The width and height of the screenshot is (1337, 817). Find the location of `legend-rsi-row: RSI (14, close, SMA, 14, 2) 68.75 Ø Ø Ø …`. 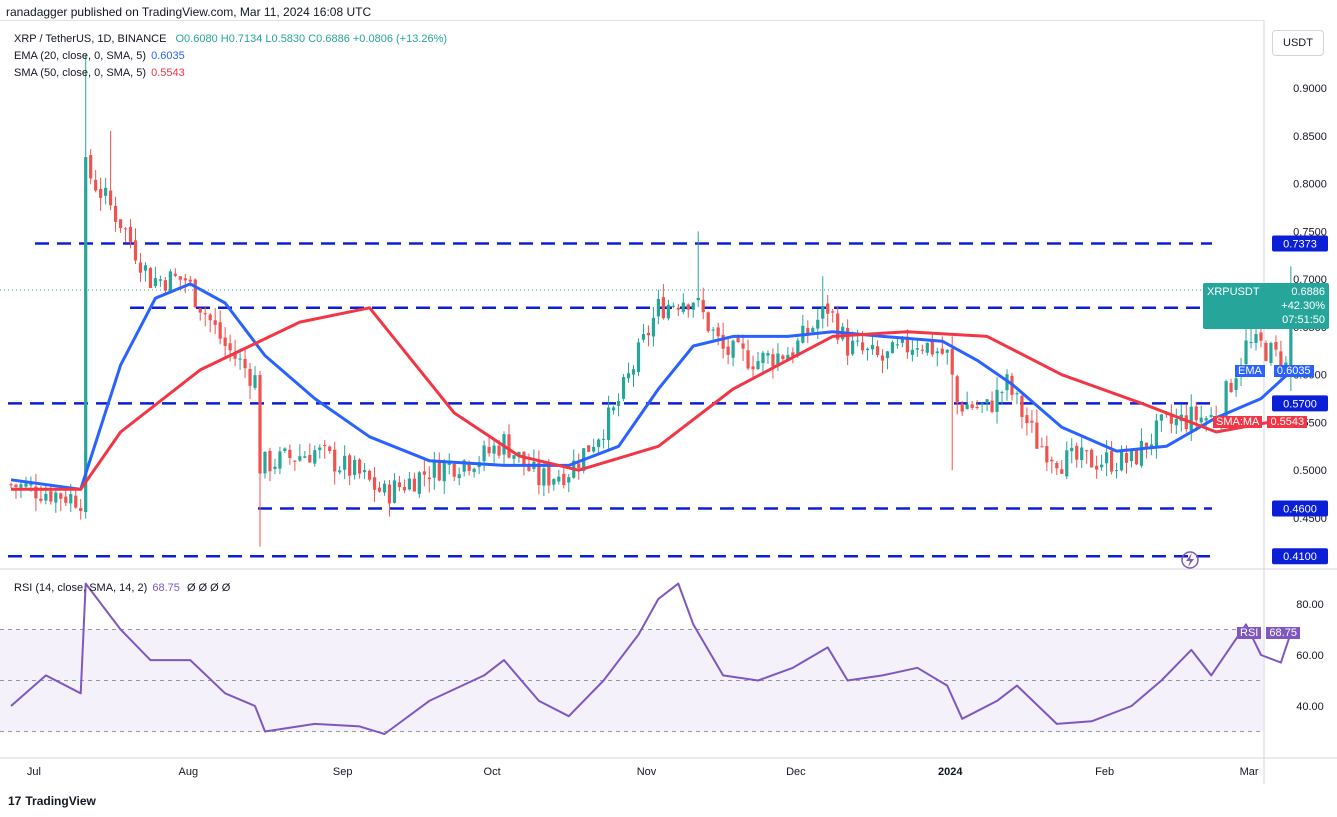

legend-rsi-row: RSI (14, close, SMA, 14, 2) 68.75 Ø Ø Ø … is located at coordinates (122, 588).